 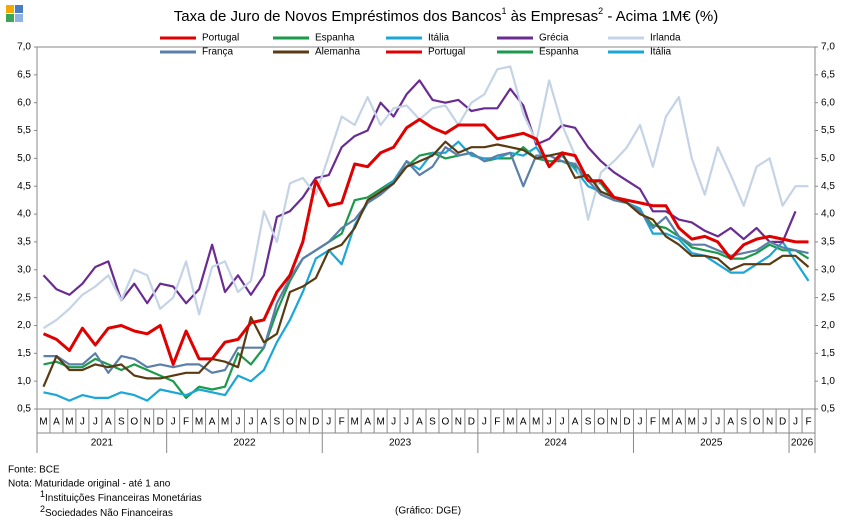 I want to click on y2-tick-label: 1,0, so click(x=828, y=381).